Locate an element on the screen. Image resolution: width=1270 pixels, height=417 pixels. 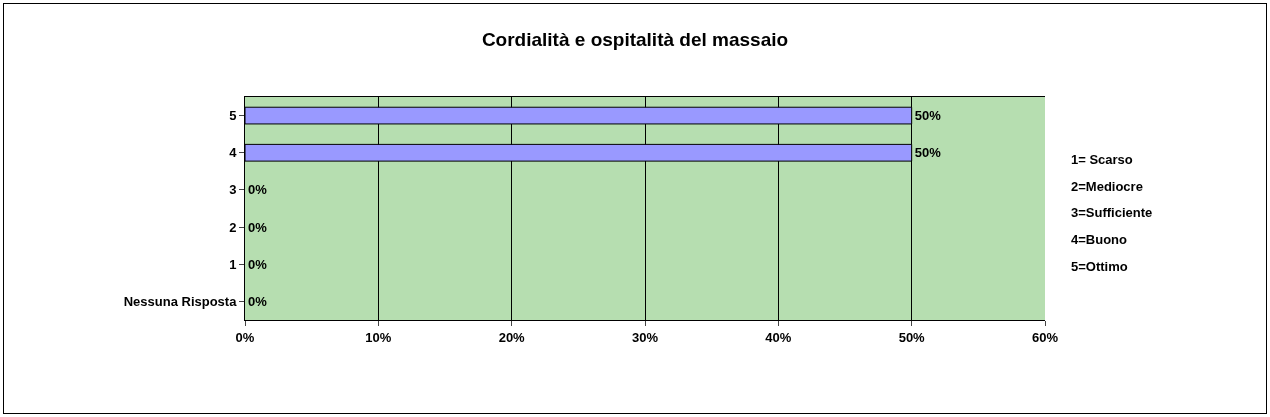
x-tick-label: 30% is located at coordinates (645, 337).